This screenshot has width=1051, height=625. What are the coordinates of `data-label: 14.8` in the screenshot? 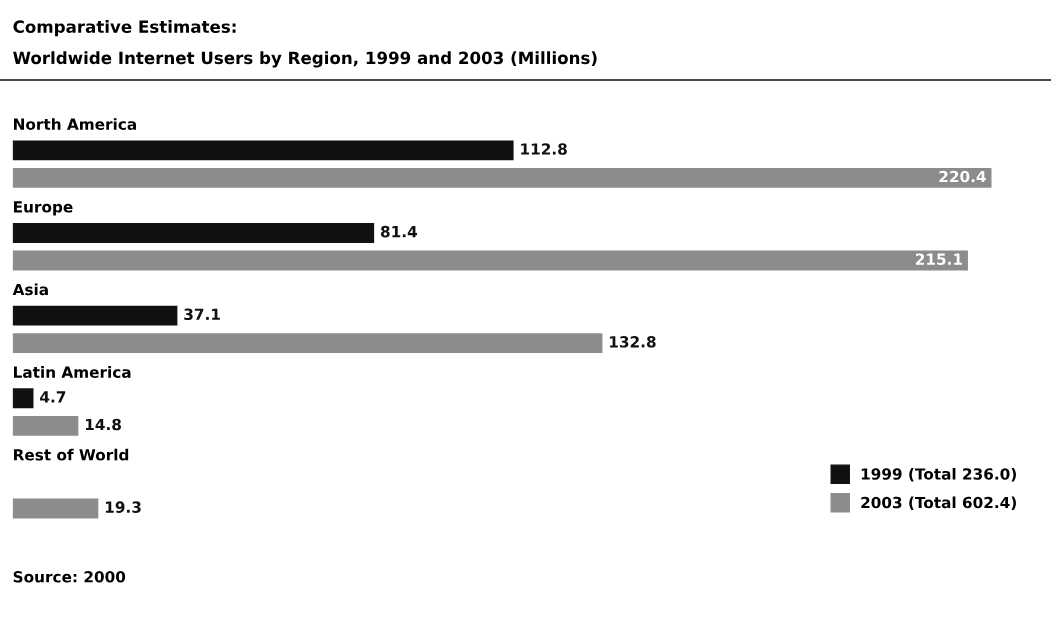 It's located at (103, 424).